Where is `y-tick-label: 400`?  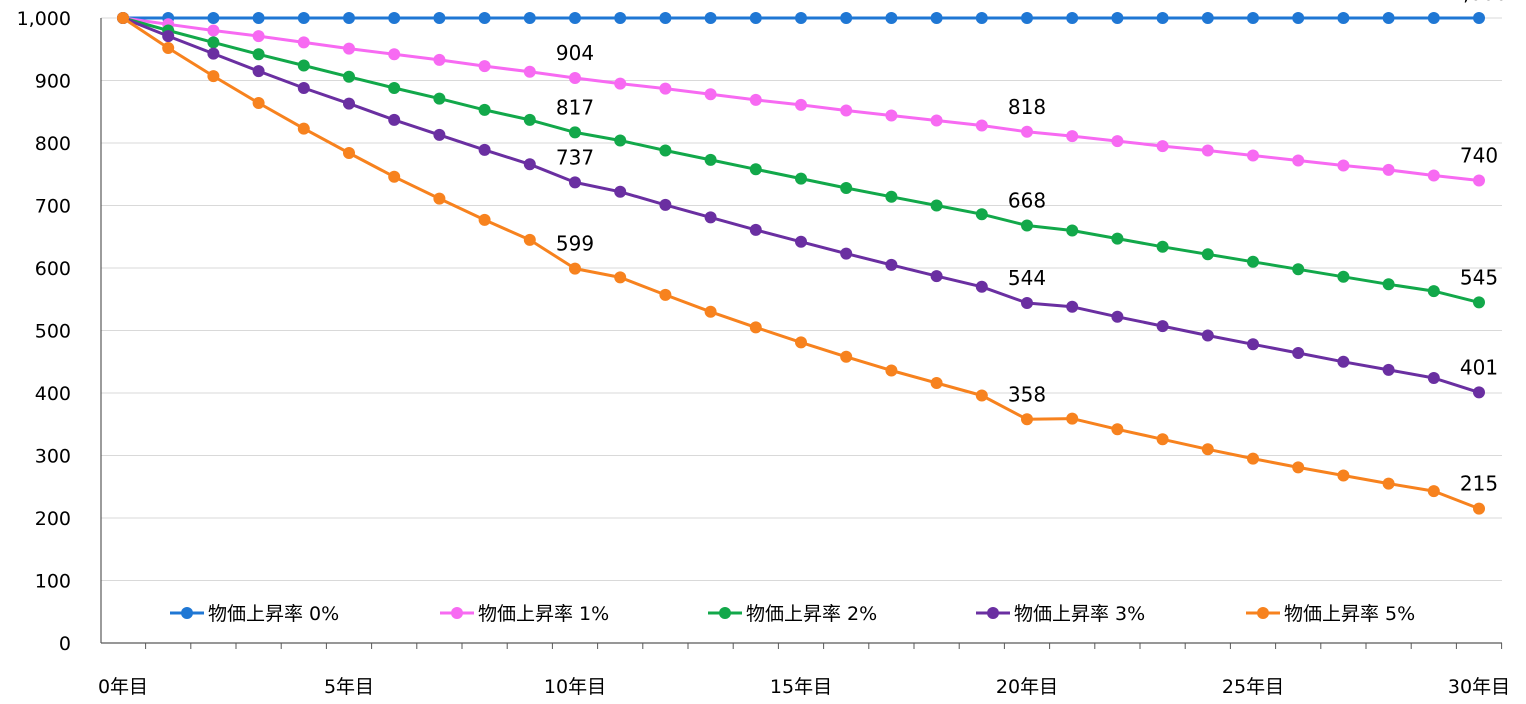 y-tick-label: 400 is located at coordinates (53, 394).